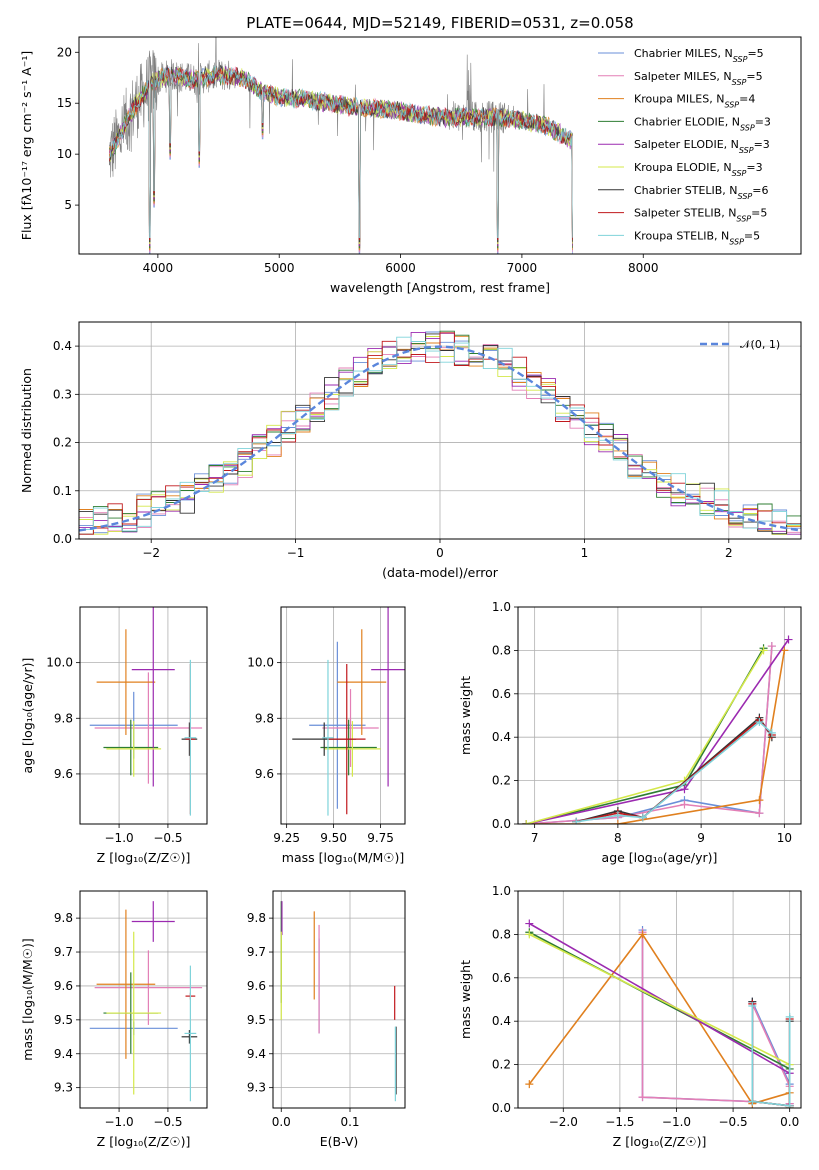 Image resolution: width=819 pixels, height=1170 pixels. What do you see at coordinates (27, 716) in the screenshot?
I see `age-vs-Z-ylabel: age [log₁₀(age/yr)]` at bounding box center [27, 716].